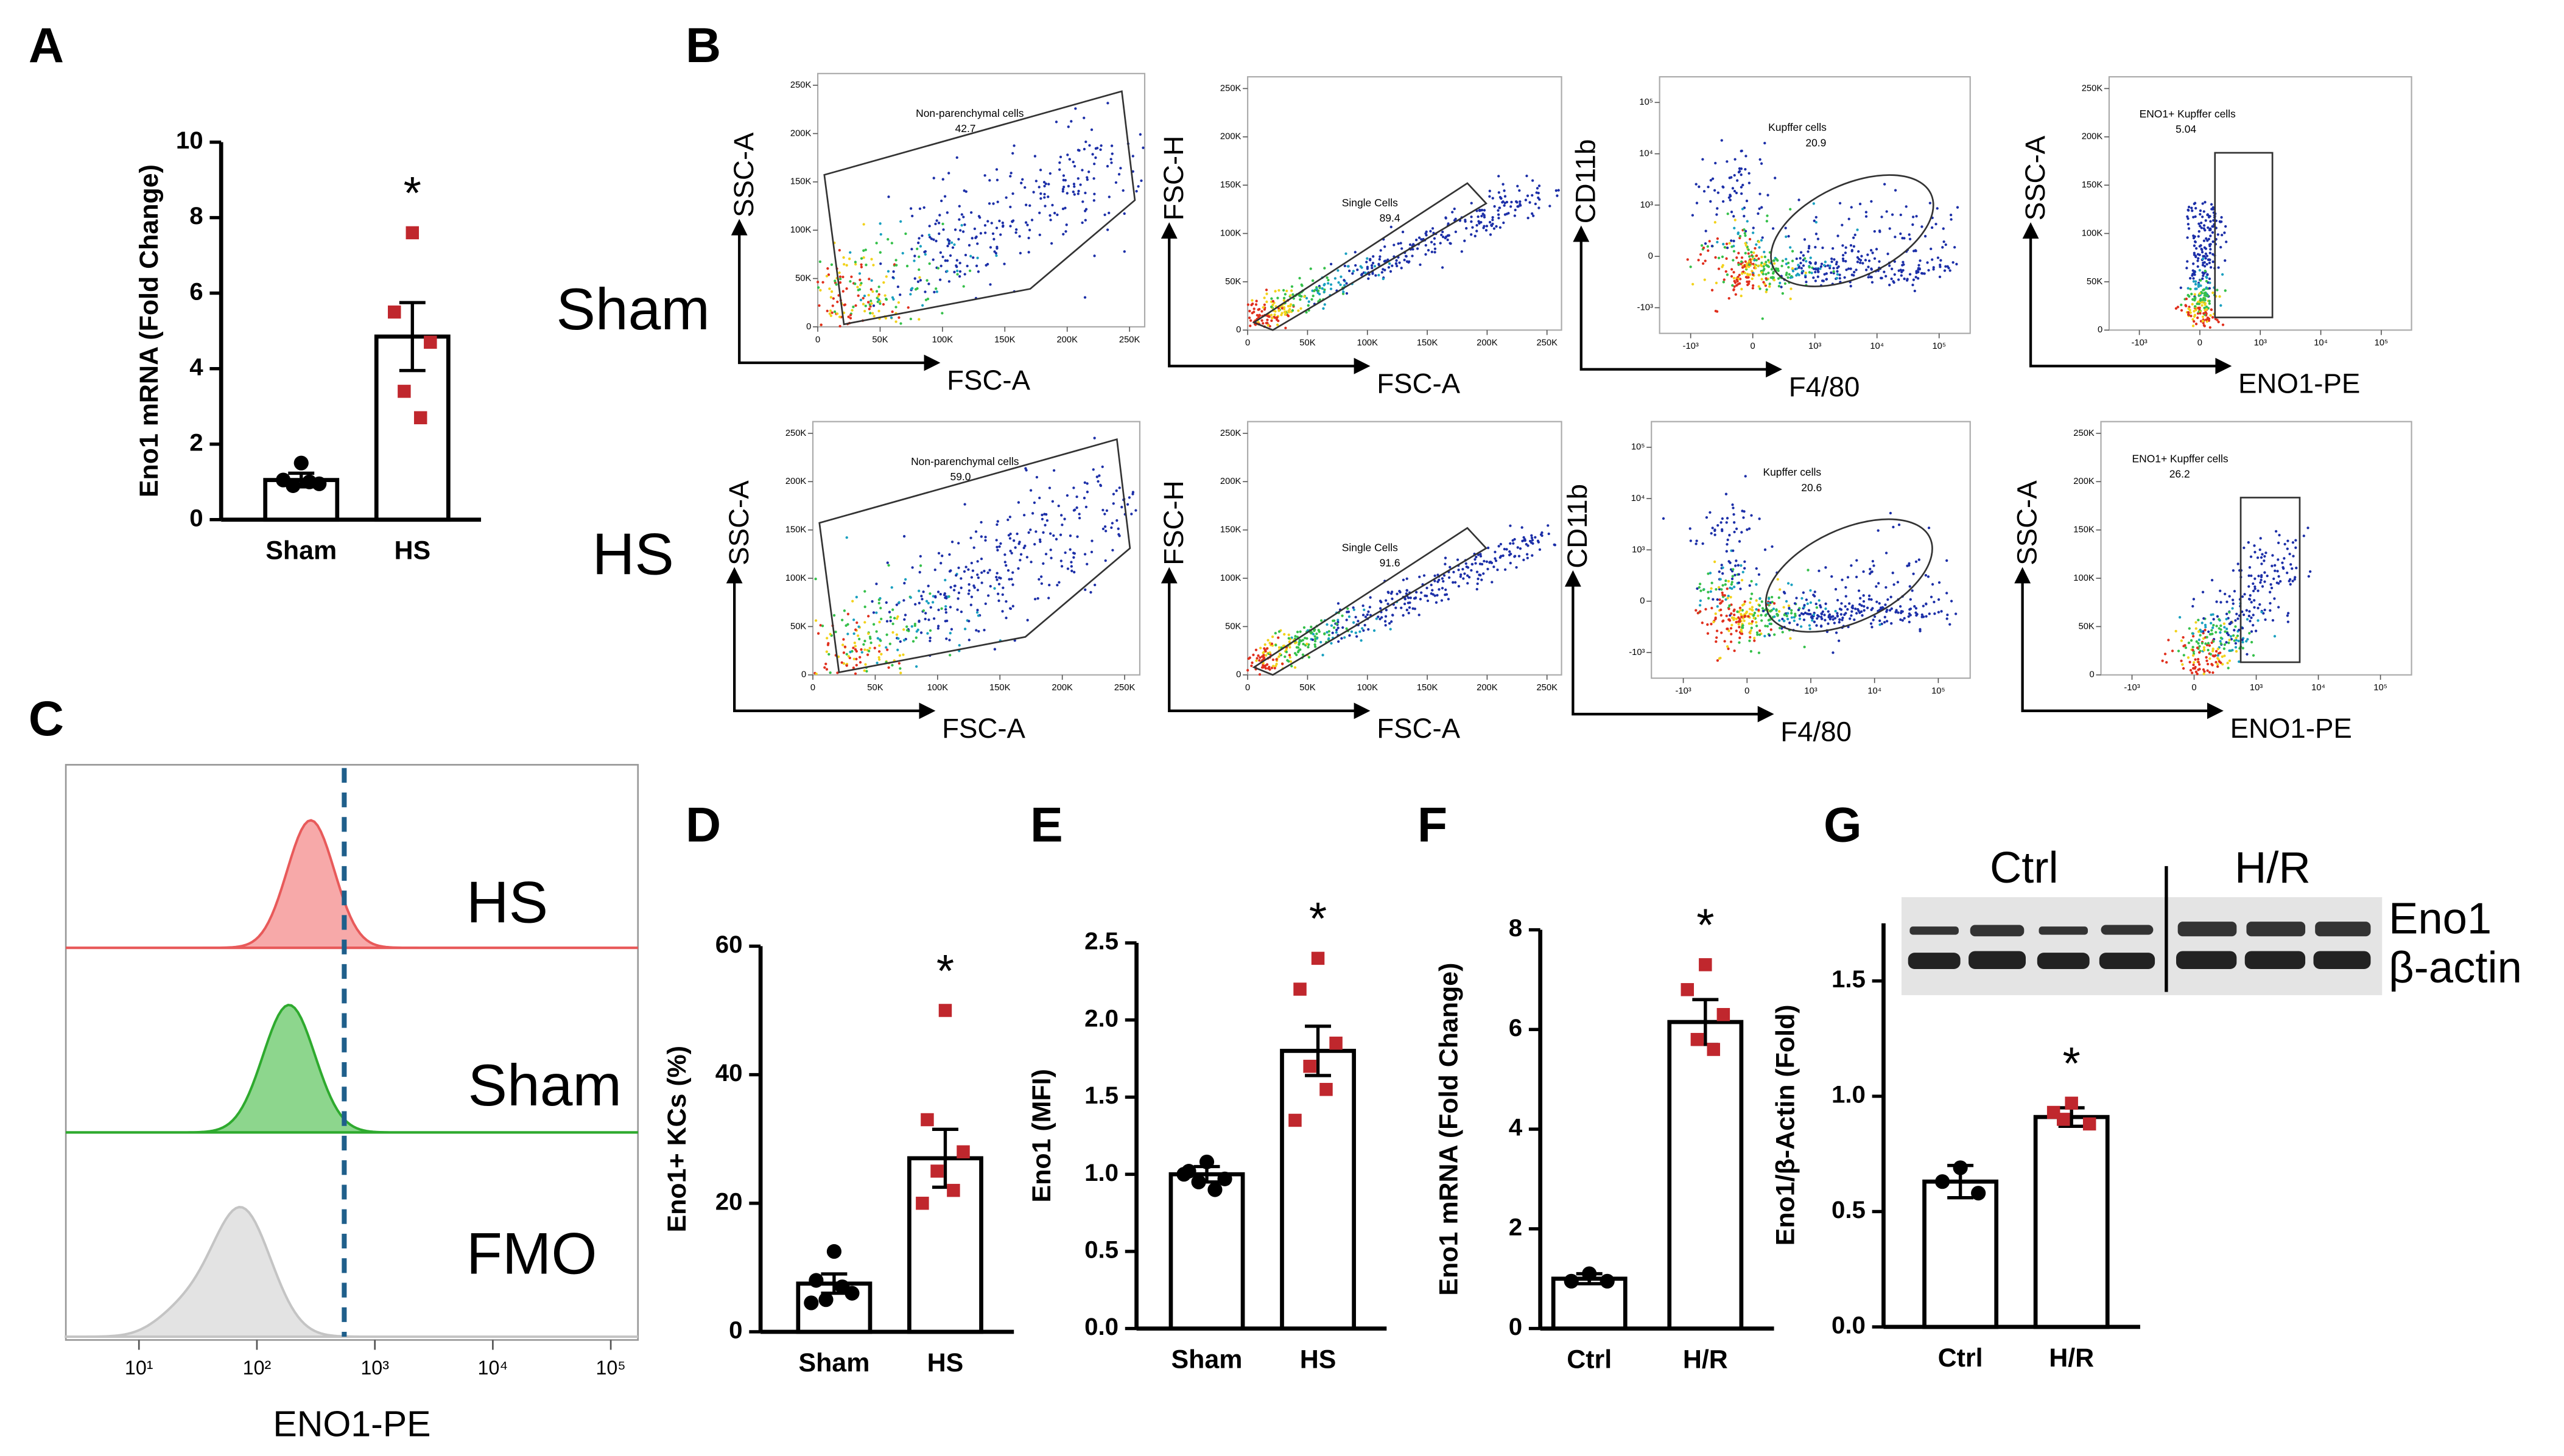 The image size is (2564, 1456). I want to click on axis-arrow, so click(1262, 646).